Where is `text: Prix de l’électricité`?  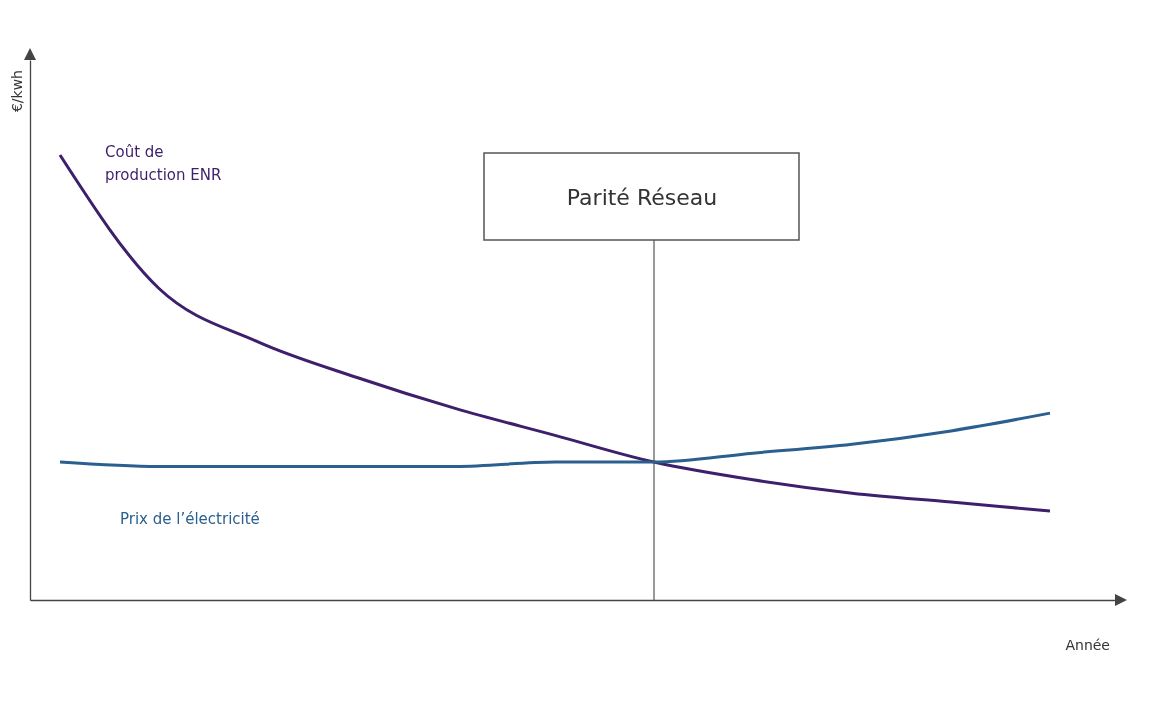
text: Prix de l’électricité is located at coordinates (190, 519).